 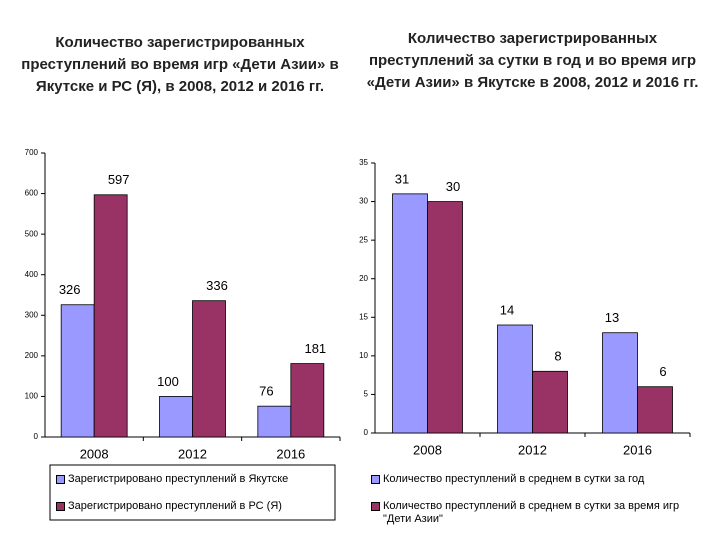 What do you see at coordinates (178, 479) in the screenshot?
I see `legend-label: Зарегистрировано преступлений в Якутске` at bounding box center [178, 479].